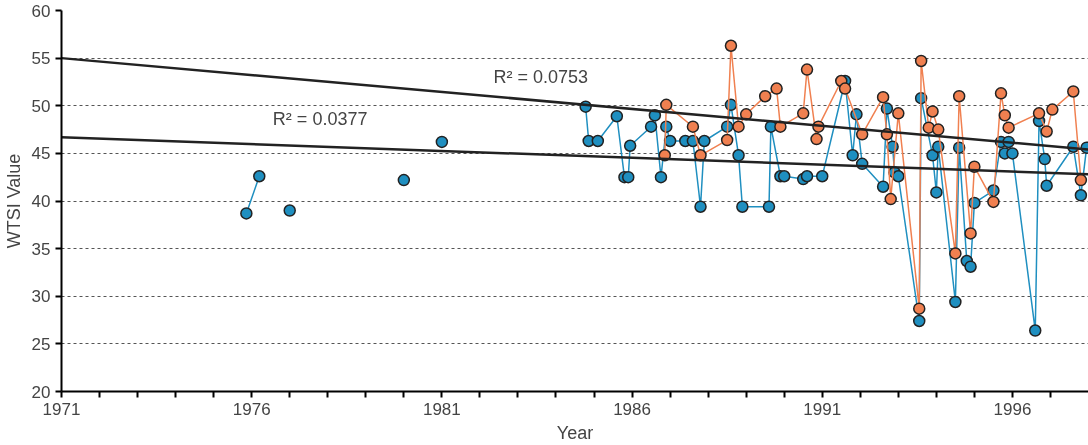 The height and width of the screenshot is (445, 1088). Describe the element at coordinates (61, 409) in the screenshot. I see `x-tick-label: 1971` at that location.